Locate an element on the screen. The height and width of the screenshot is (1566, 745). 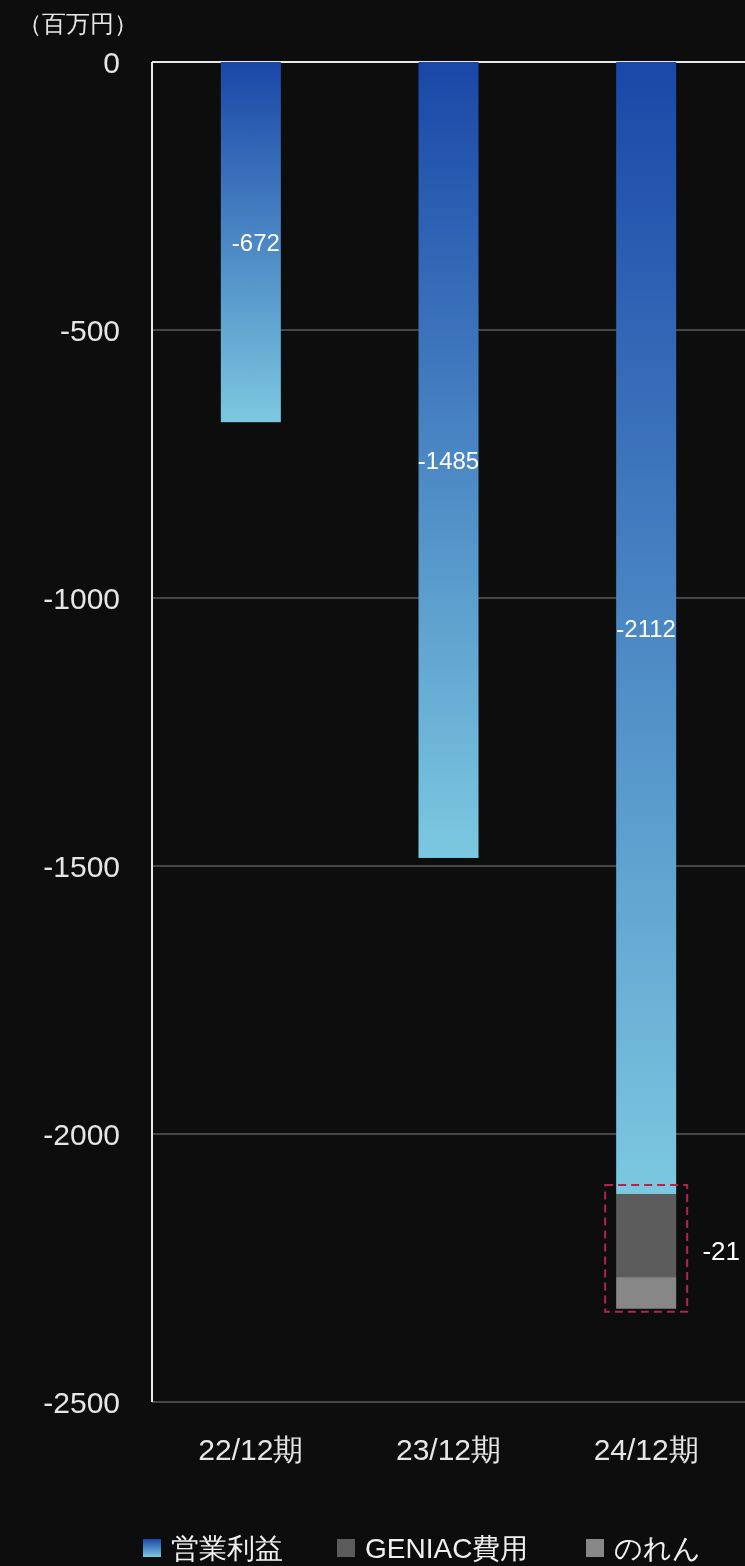
y-tick-label: -1000 is located at coordinates (81, 598).